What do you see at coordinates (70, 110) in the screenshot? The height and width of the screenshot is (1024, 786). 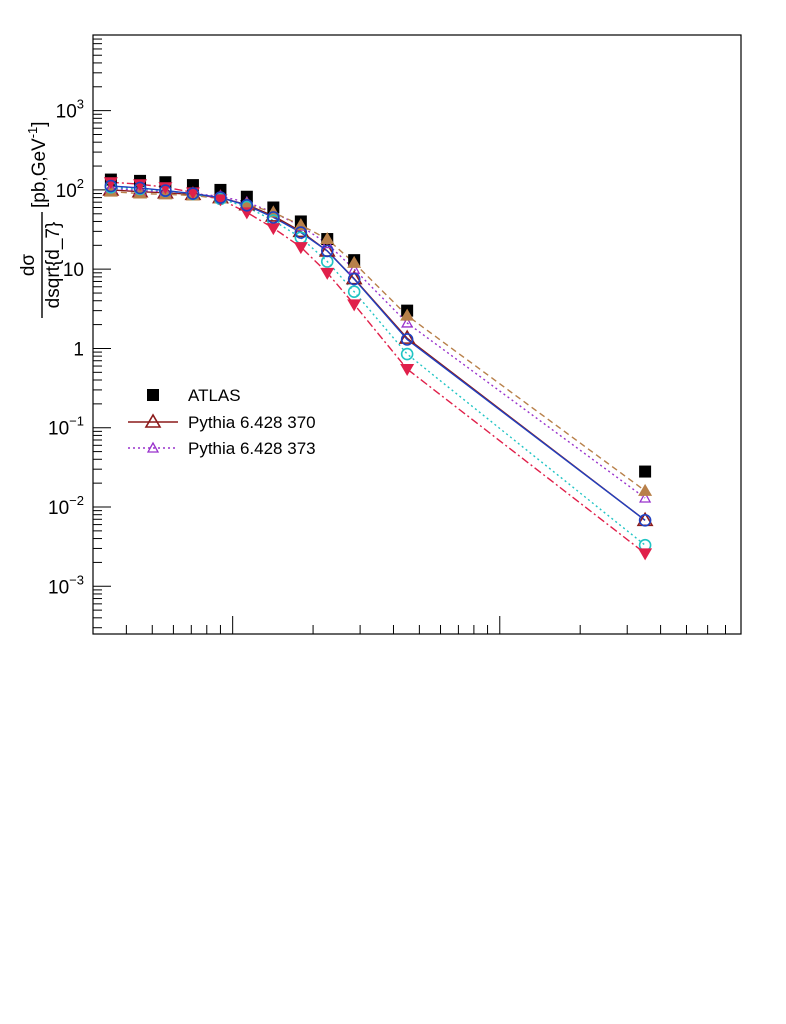 I see `y-tick-label: 10³` at bounding box center [70, 110].